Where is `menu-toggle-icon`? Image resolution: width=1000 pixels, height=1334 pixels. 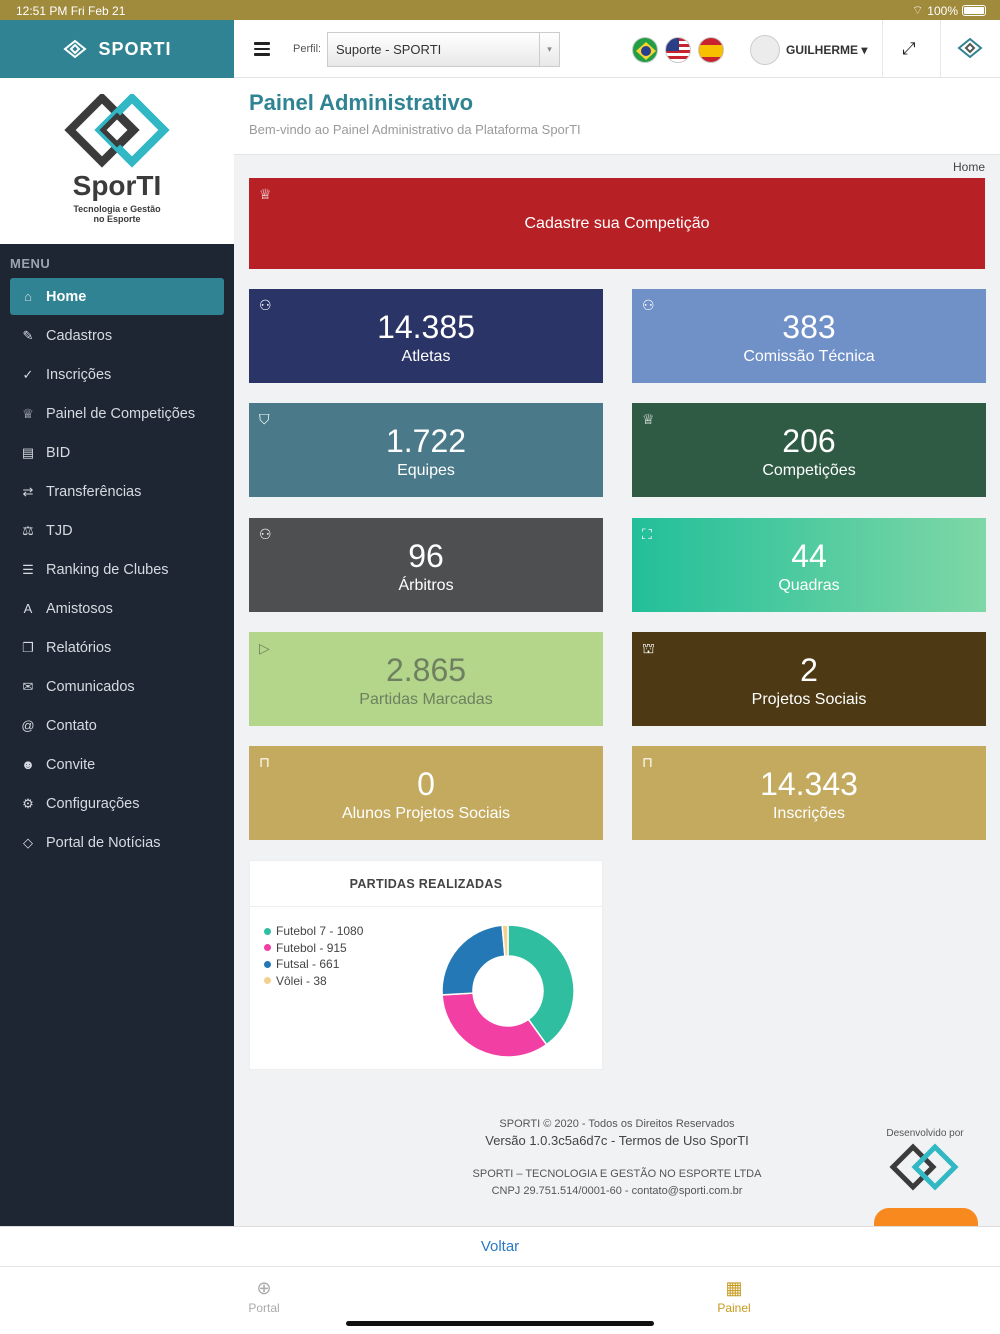
menu-toggle-icon is located at coordinates (262, 49).